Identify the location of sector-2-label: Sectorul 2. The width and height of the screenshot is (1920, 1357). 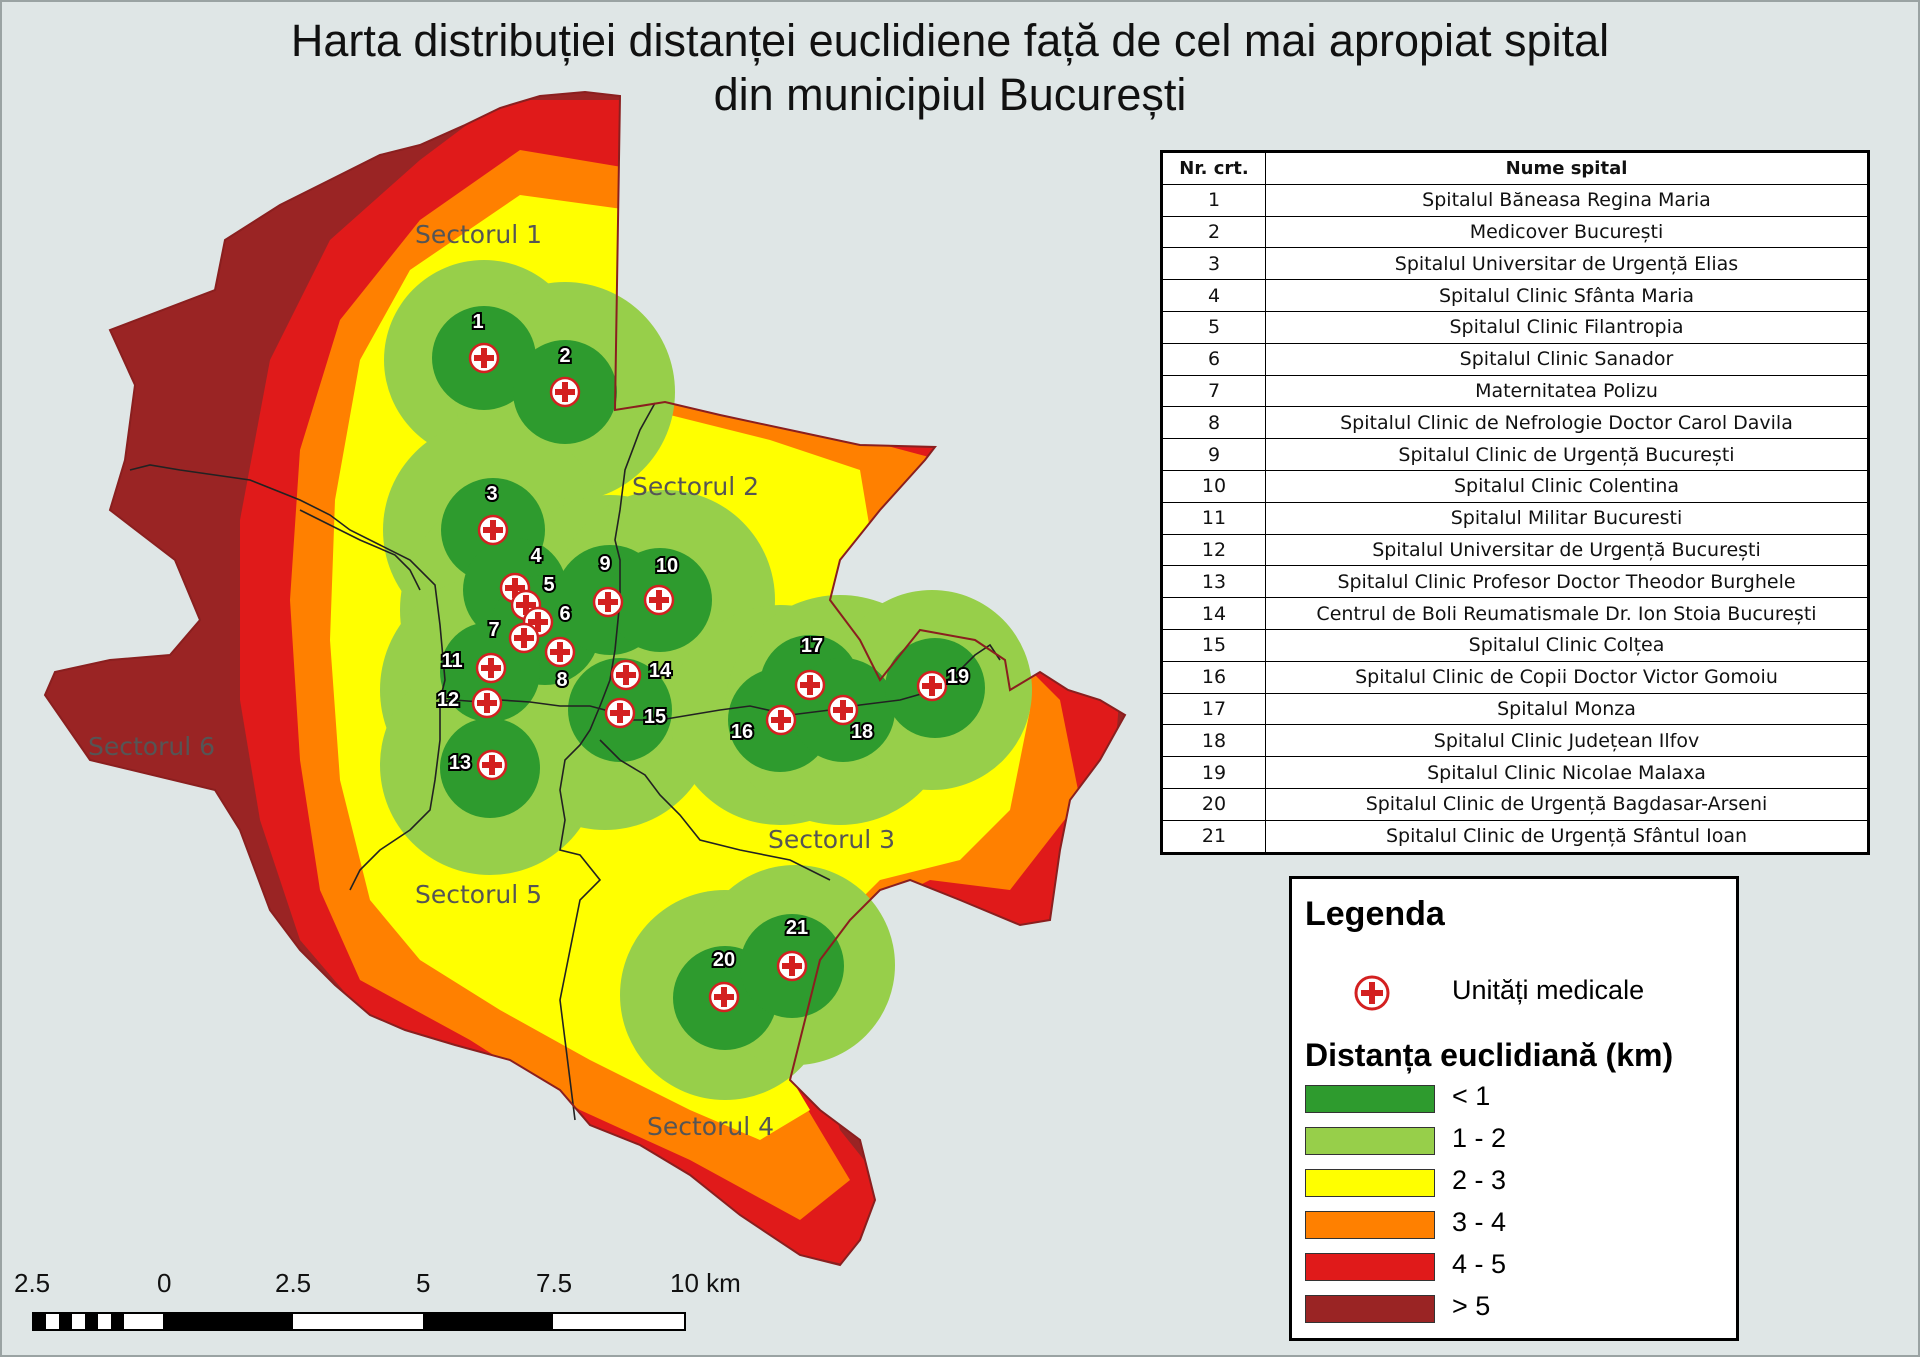
(695, 486).